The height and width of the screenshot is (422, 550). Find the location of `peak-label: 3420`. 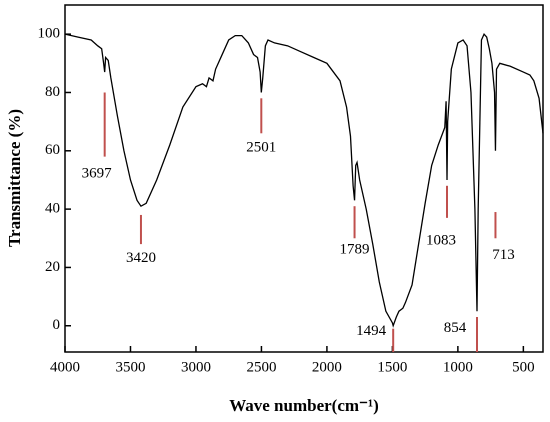

peak-label: 3420 is located at coordinates (141, 258).